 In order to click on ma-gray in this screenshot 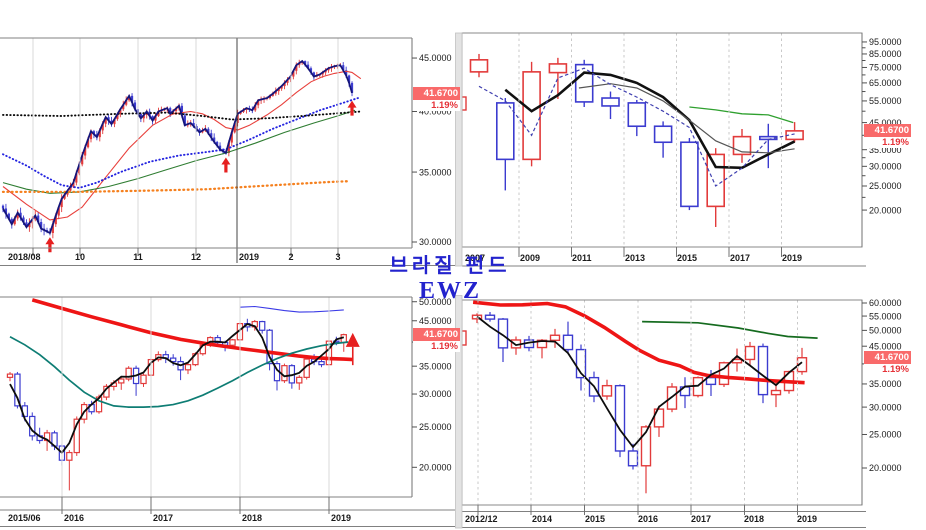, I will do `click(686, 118)`.